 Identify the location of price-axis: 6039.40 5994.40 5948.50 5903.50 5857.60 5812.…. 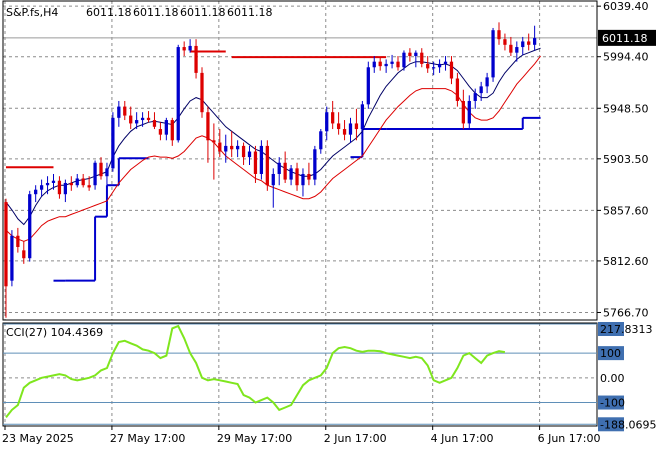
(623, 159).